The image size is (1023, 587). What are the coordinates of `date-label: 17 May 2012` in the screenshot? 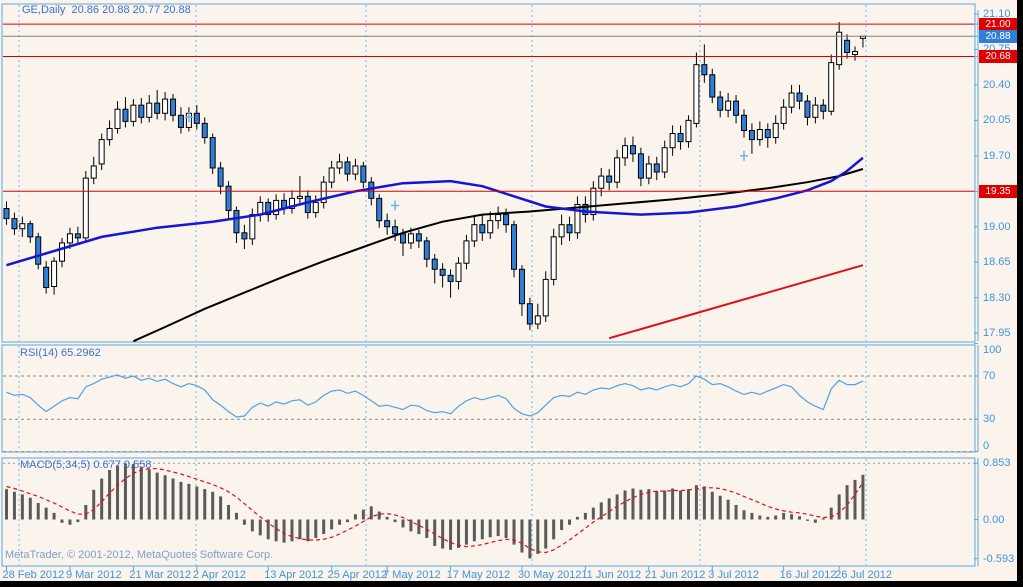 It's located at (478, 575).